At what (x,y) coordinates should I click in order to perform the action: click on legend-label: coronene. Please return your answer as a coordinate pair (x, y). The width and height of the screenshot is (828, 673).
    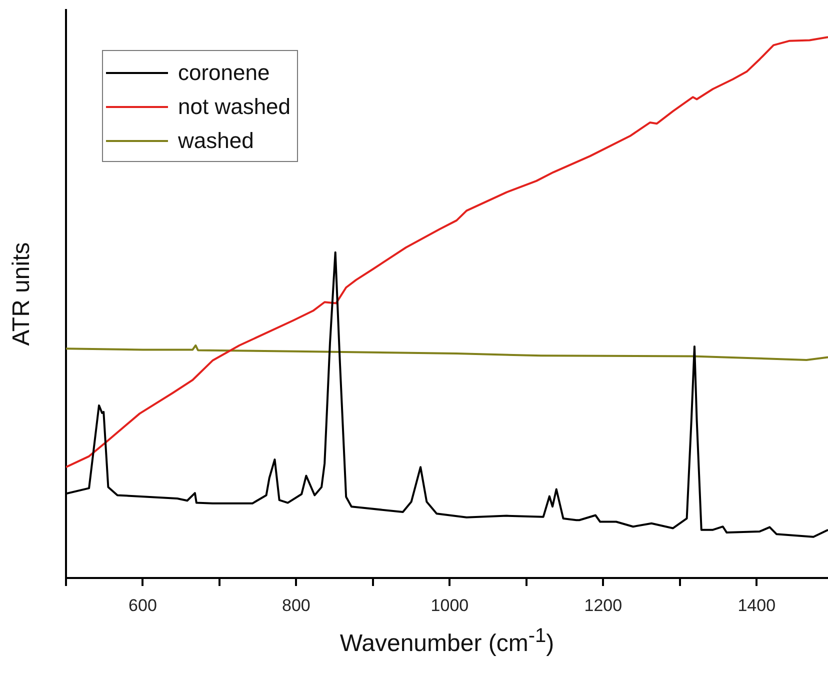
    Looking at the image, I should click on (224, 73).